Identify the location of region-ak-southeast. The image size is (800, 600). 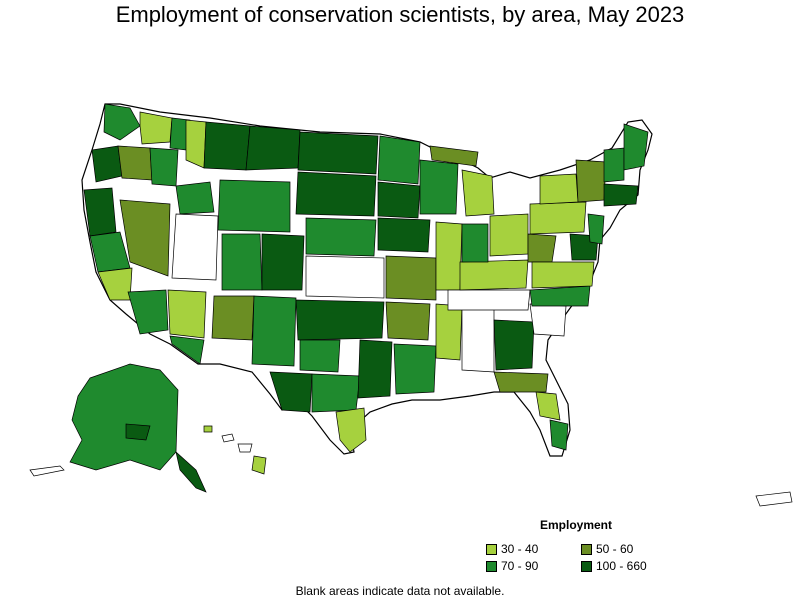
(191, 472).